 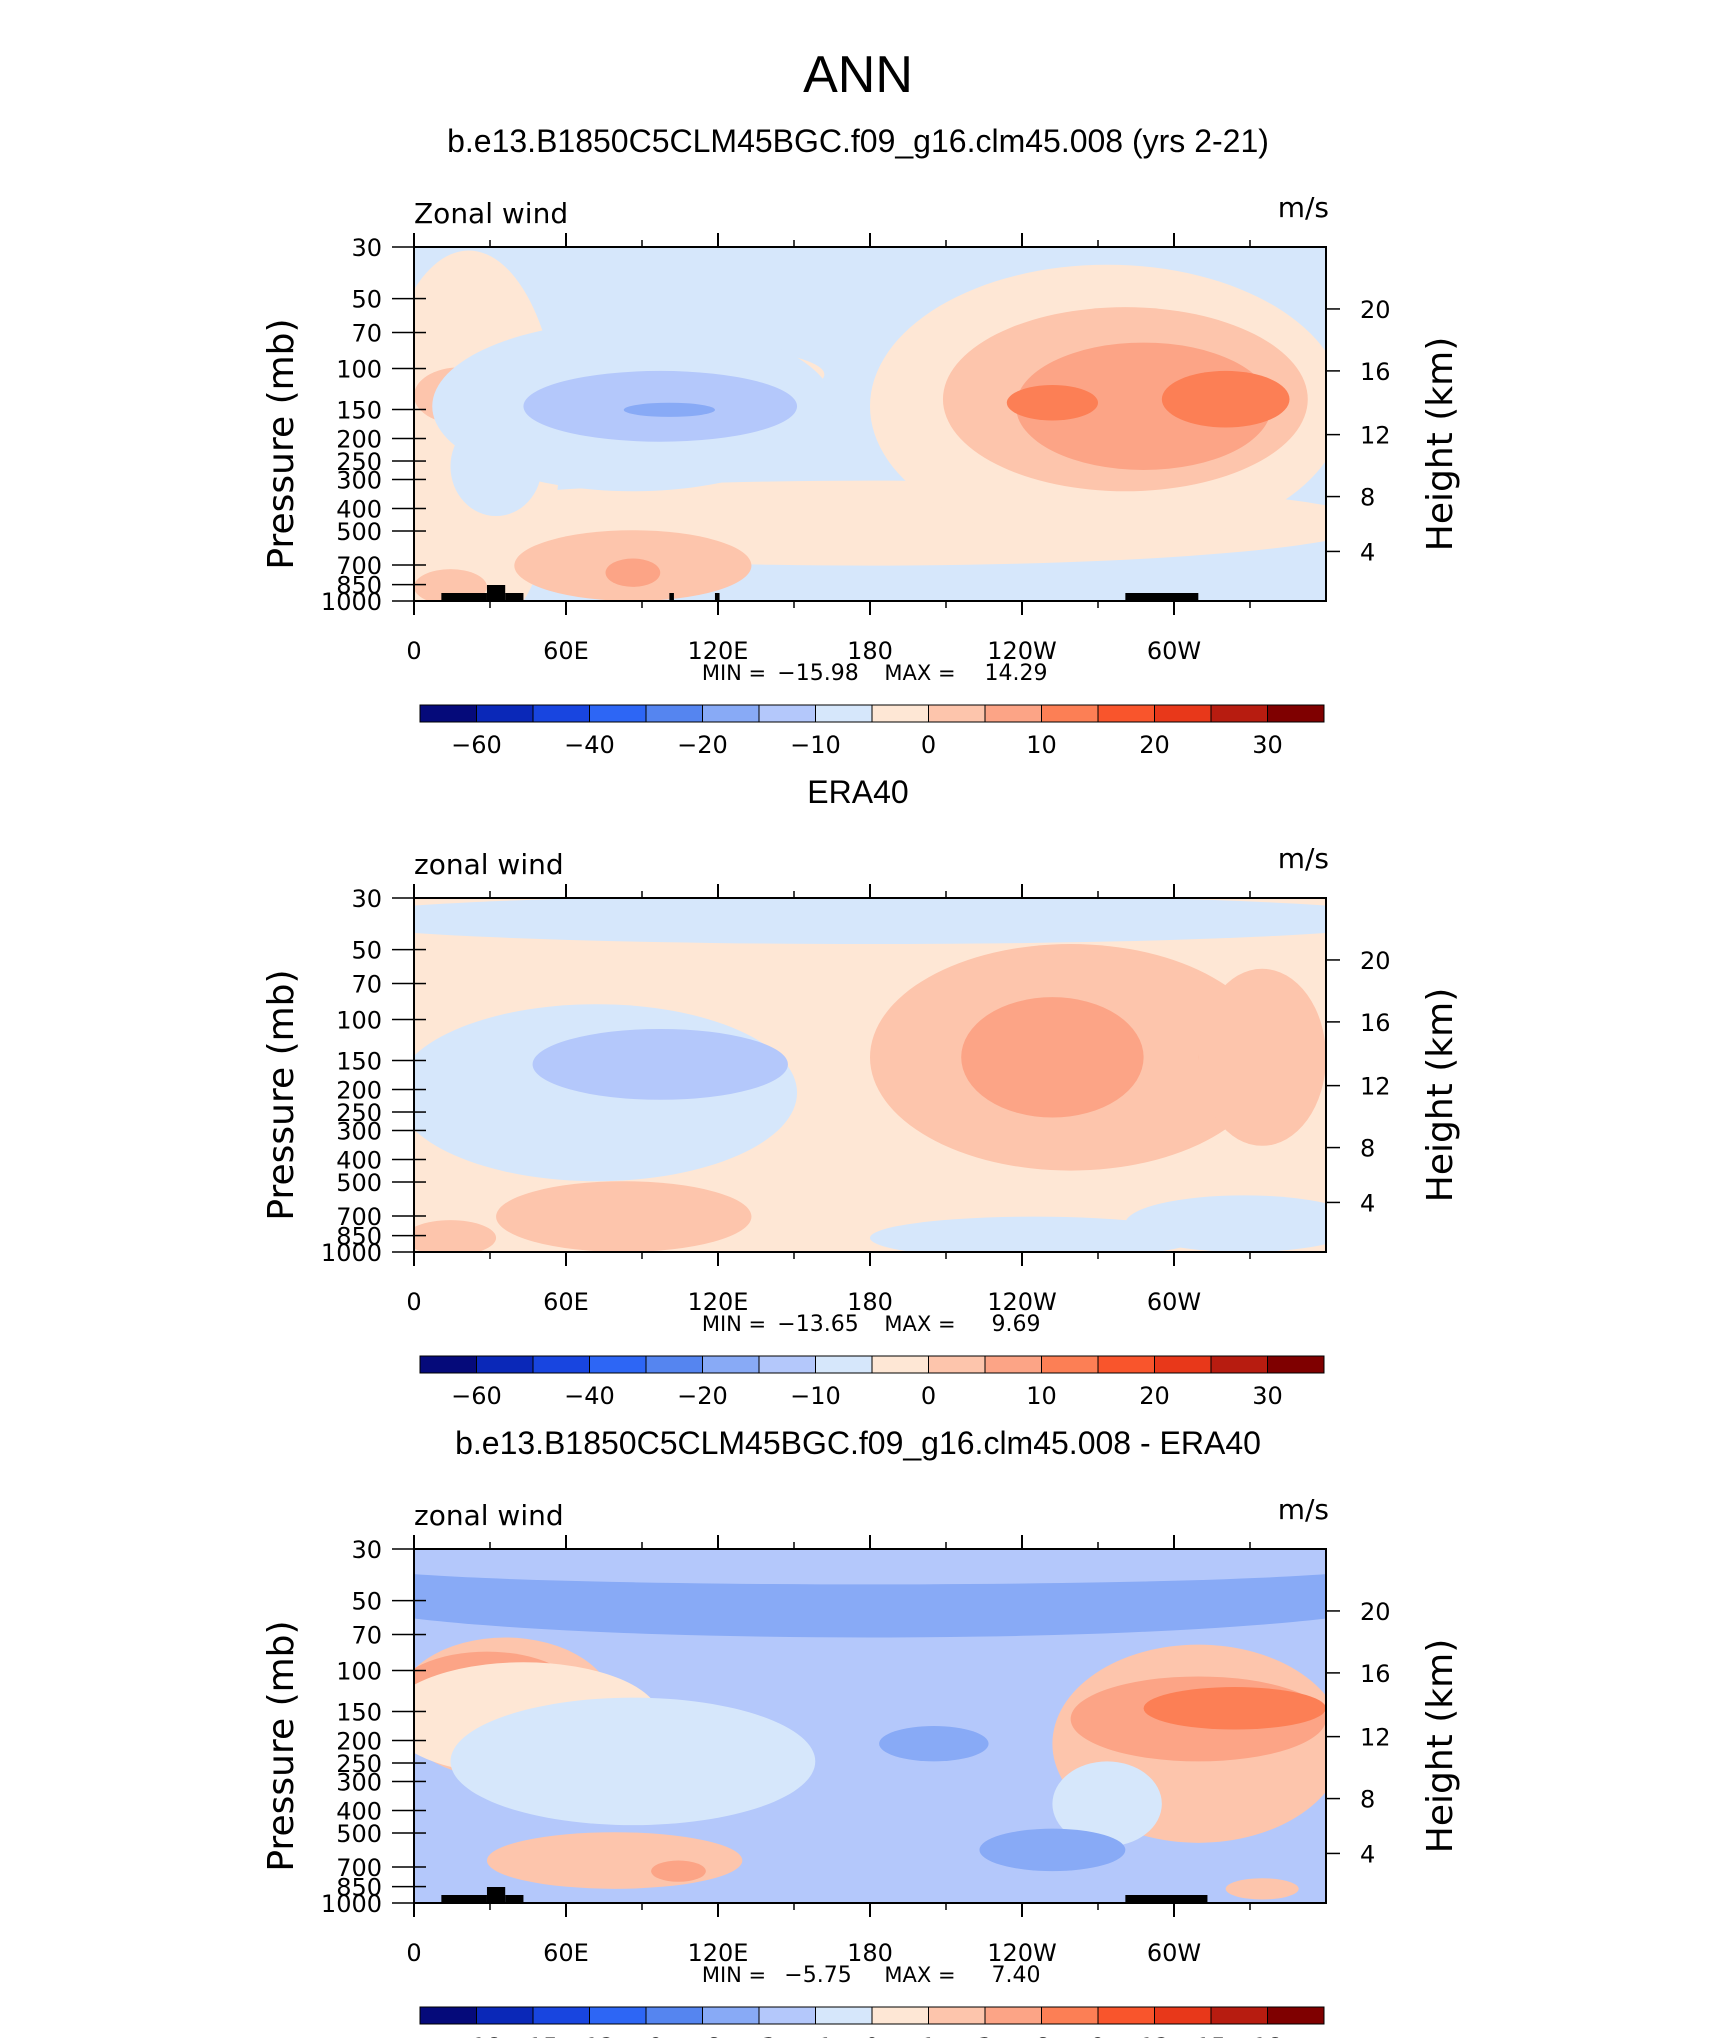 I want to click on colorbar-label: 30, so click(x=1267, y=1396).